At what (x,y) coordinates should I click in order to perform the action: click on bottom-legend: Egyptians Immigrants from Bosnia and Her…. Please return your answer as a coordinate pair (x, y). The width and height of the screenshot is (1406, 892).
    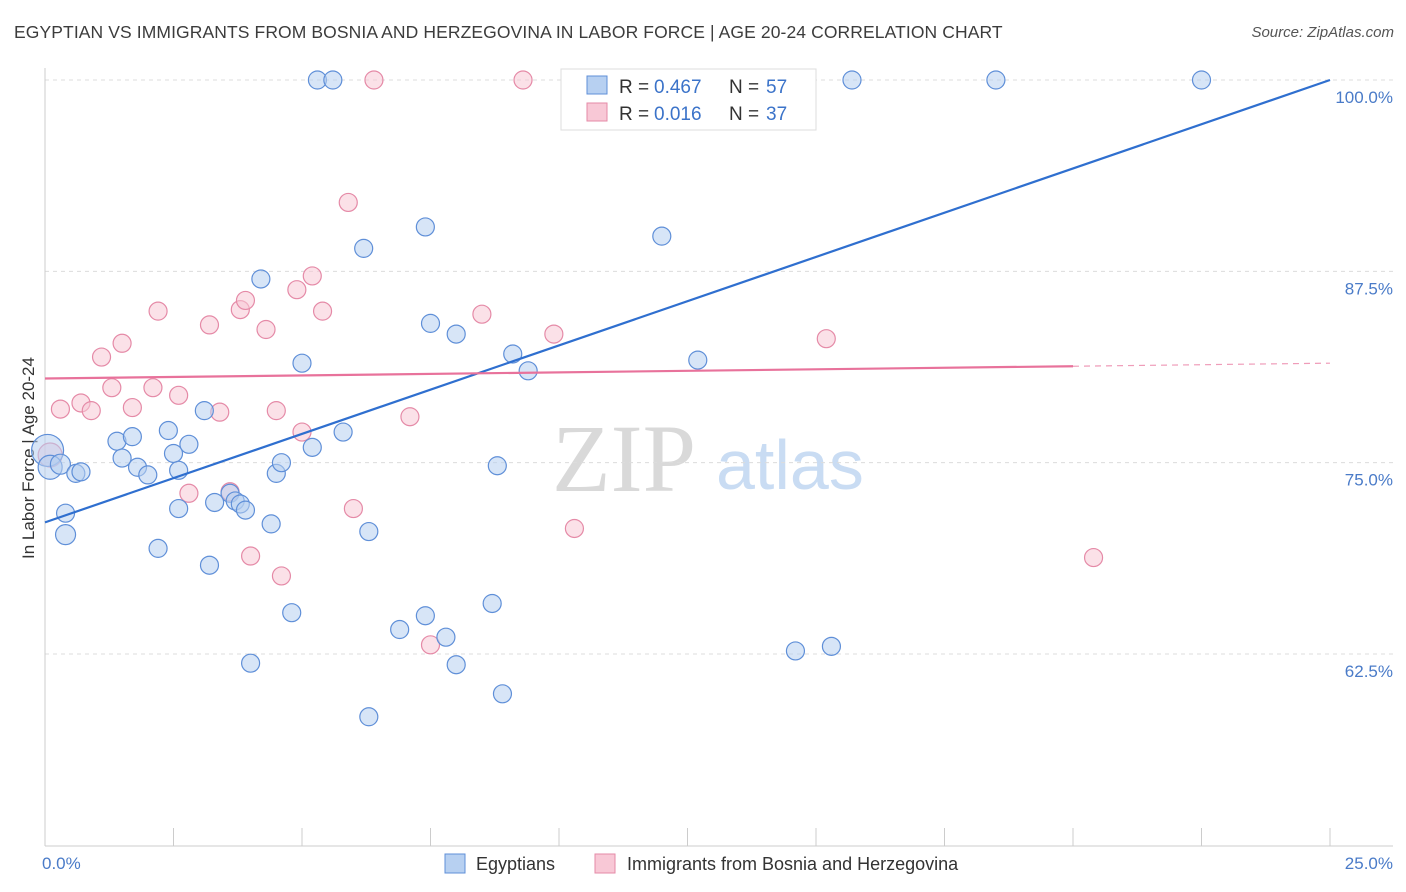
    Looking at the image, I should click on (701, 863).